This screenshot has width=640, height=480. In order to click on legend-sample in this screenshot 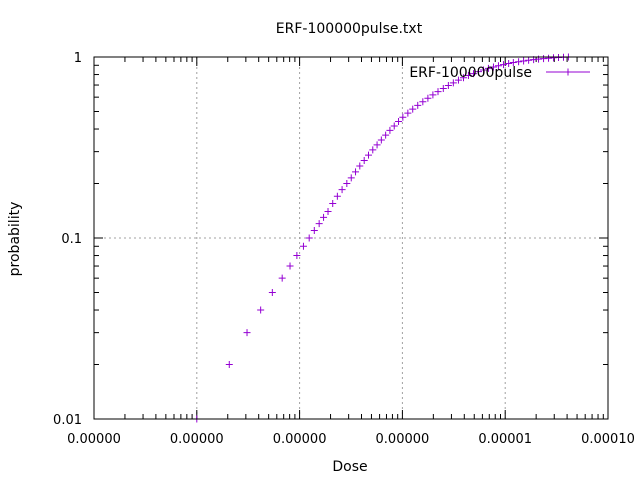, I will do `click(568, 72)`.